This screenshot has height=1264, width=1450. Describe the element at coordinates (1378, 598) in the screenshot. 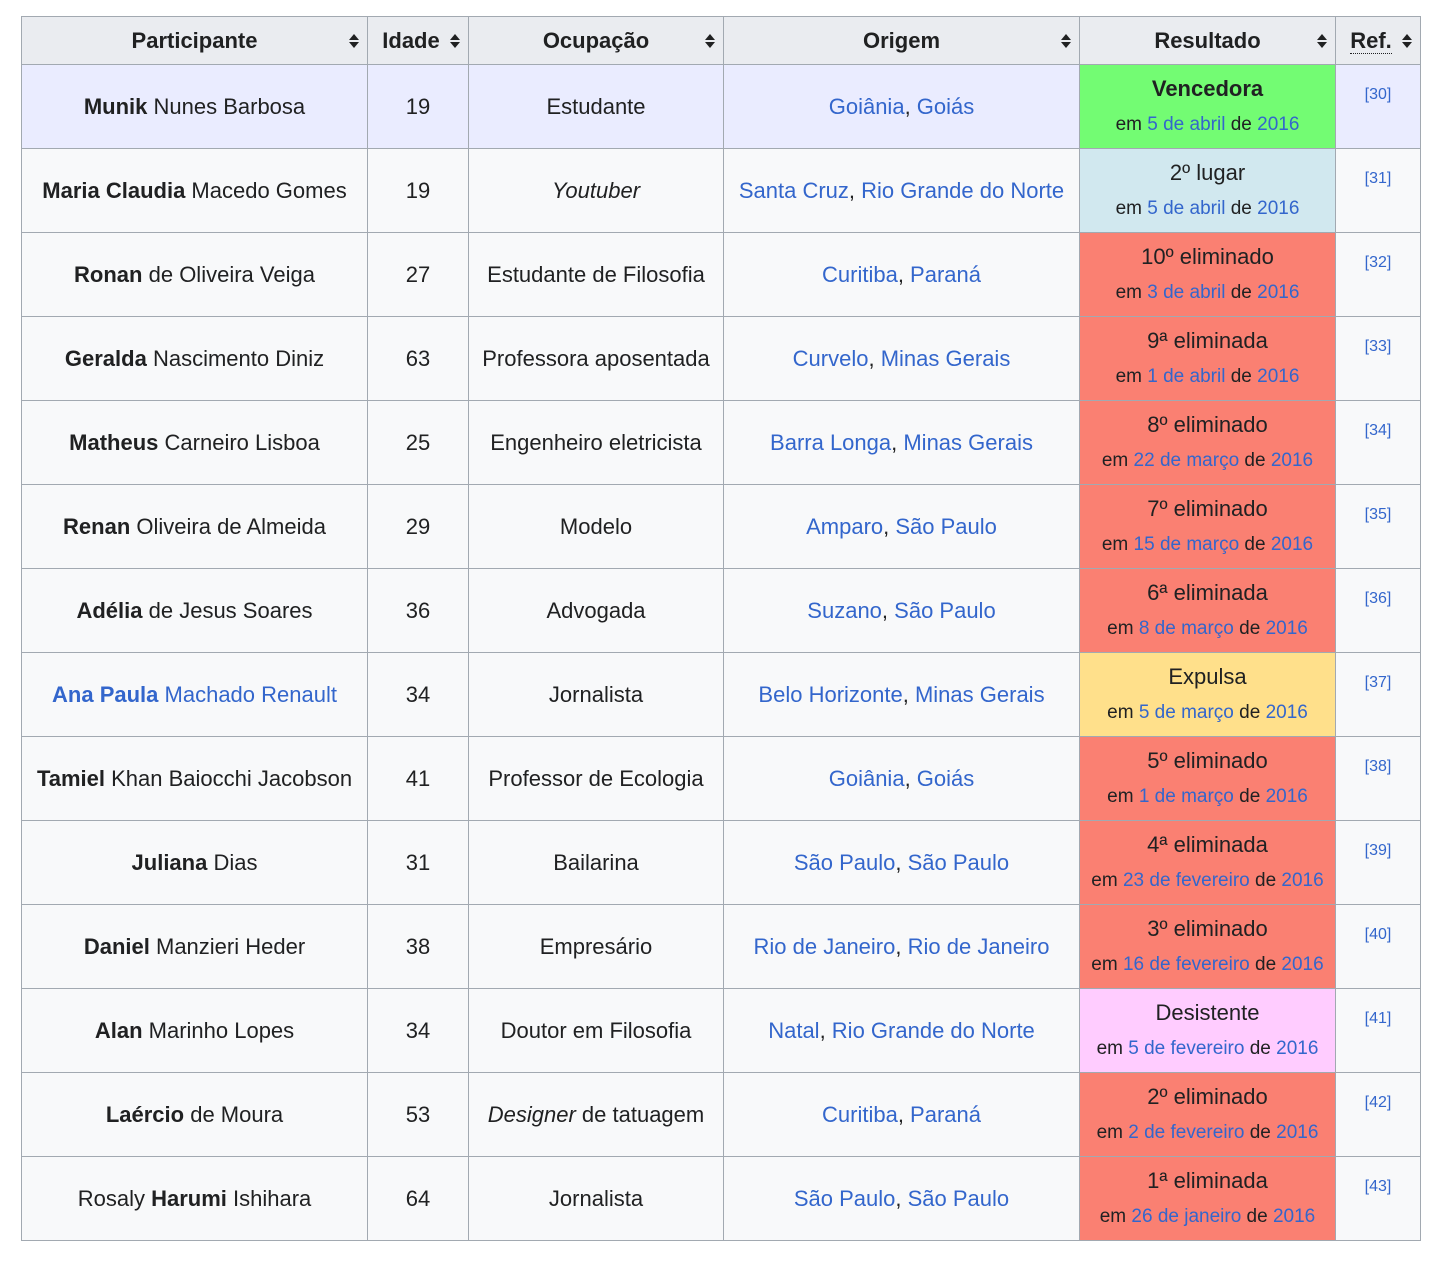

I see `reference-link: [36]` at that location.